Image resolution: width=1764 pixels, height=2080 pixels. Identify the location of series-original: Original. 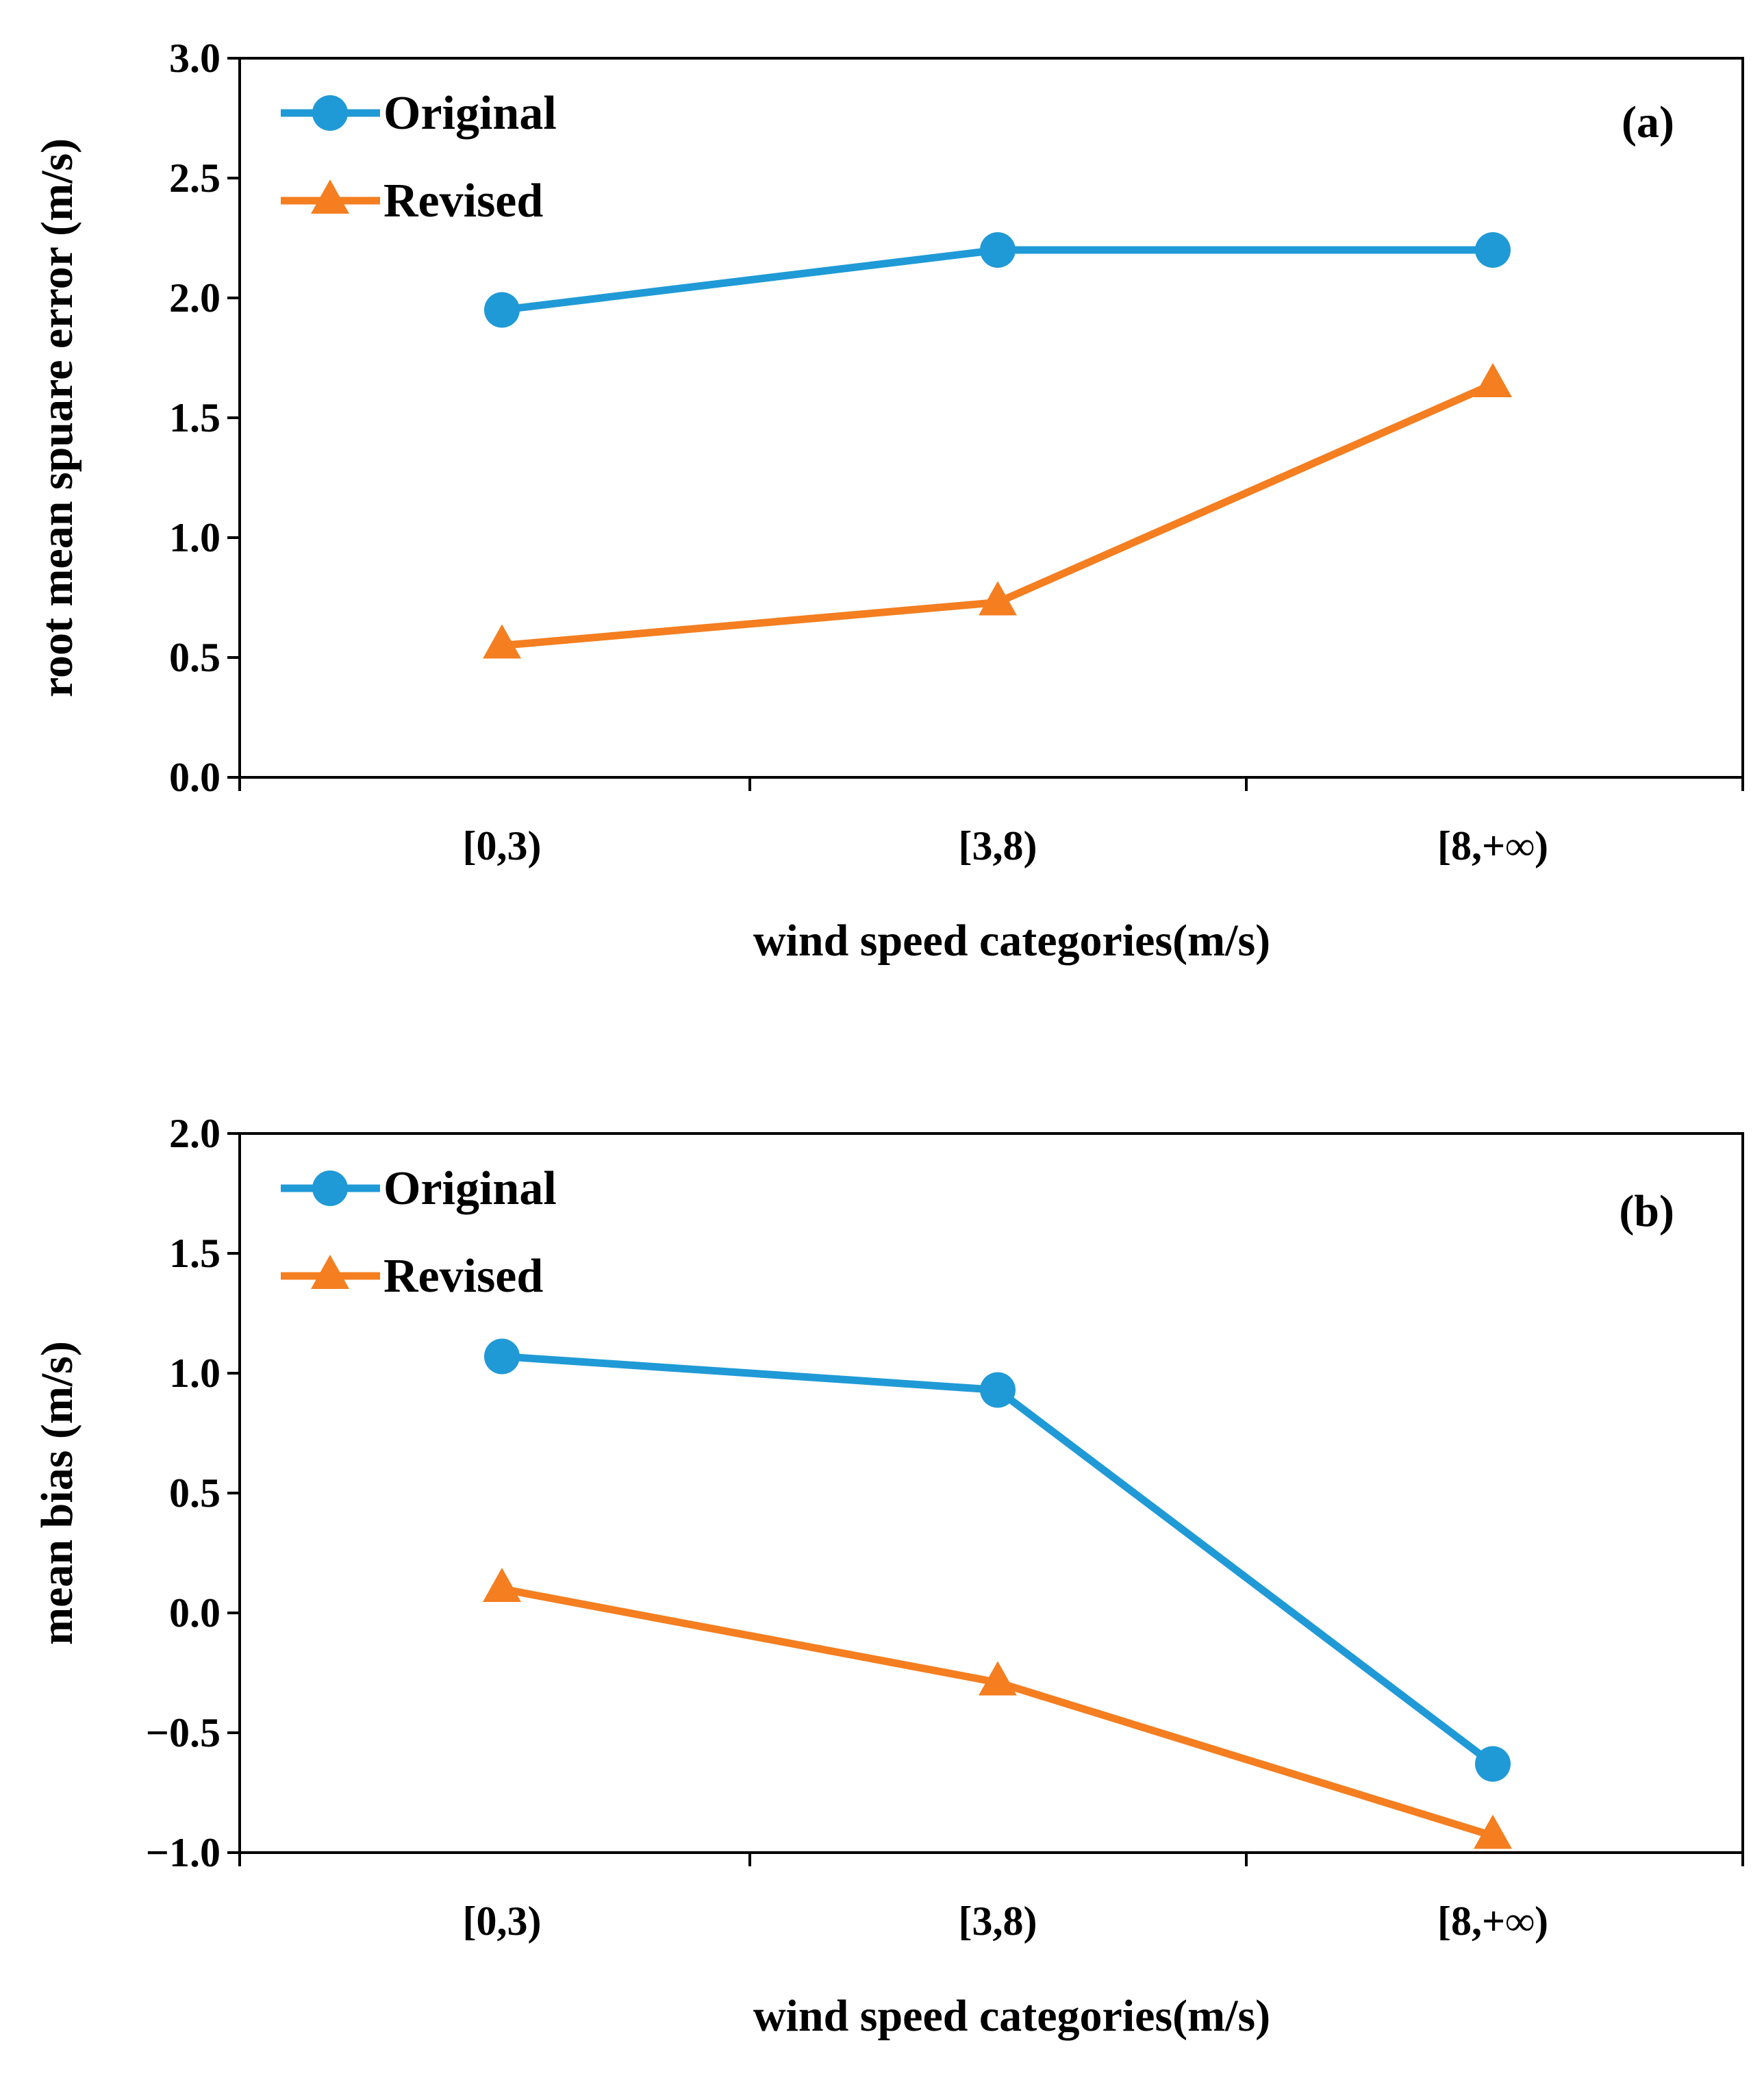
(896, 207).